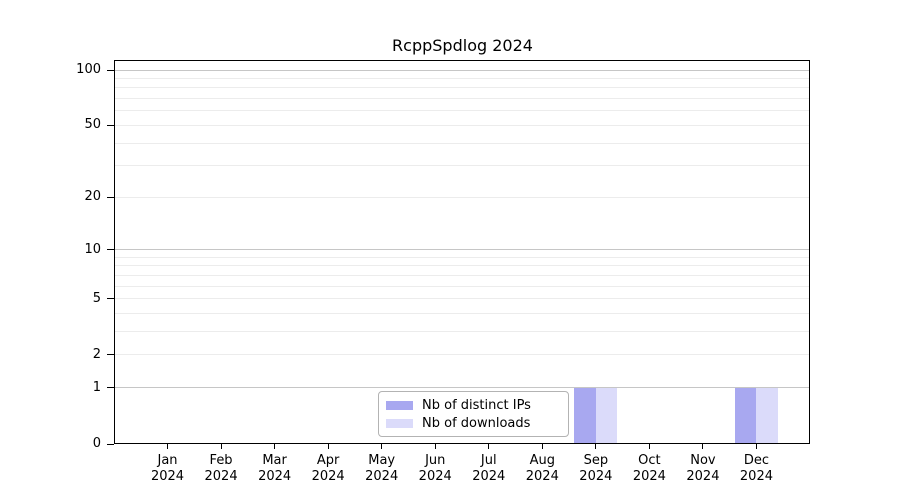 Image resolution: width=900 pixels, height=500 pixels. Describe the element at coordinates (489, 468) in the screenshot. I see `x-tick-label: Jul 2024` at that location.